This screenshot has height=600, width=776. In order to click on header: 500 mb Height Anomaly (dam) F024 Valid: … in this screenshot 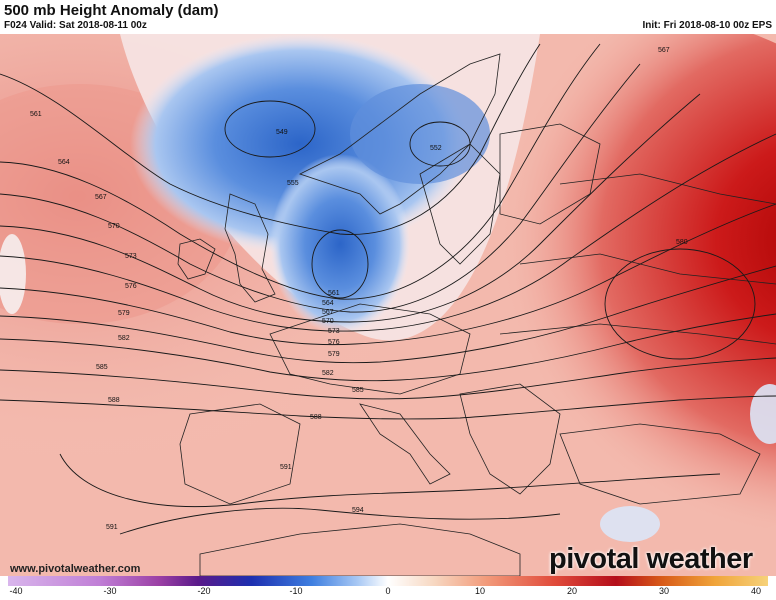, I will do `click(388, 17)`.